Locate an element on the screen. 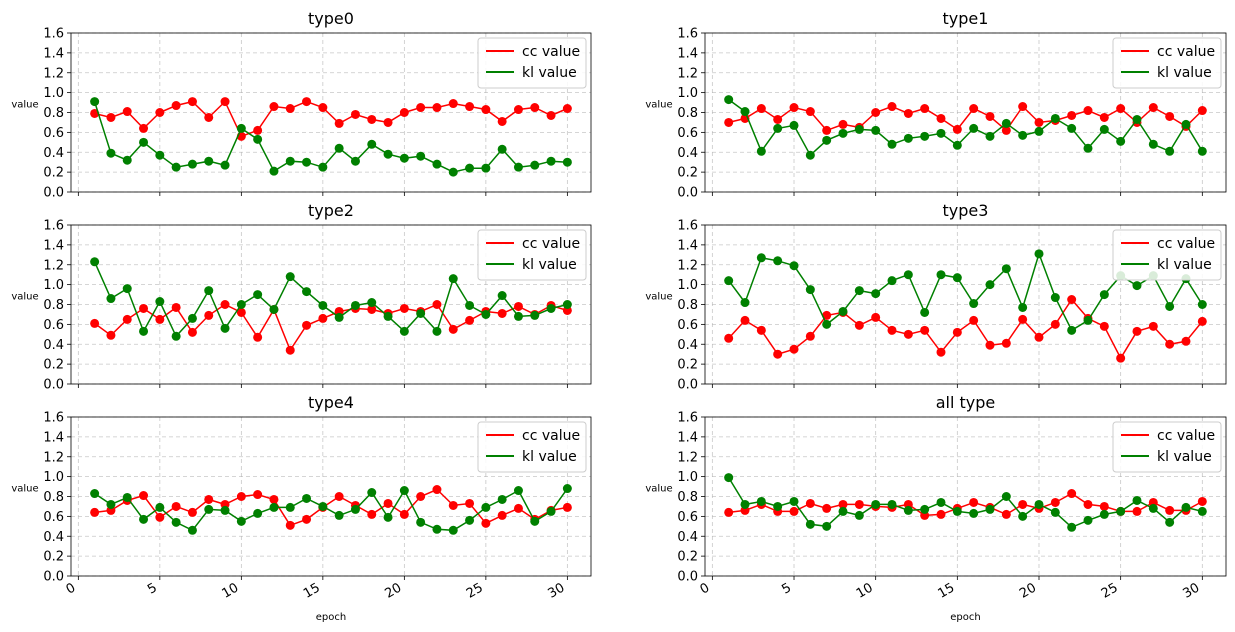 The image size is (1235, 632). y-tick-label: 0.6 is located at coordinates (53, 517).